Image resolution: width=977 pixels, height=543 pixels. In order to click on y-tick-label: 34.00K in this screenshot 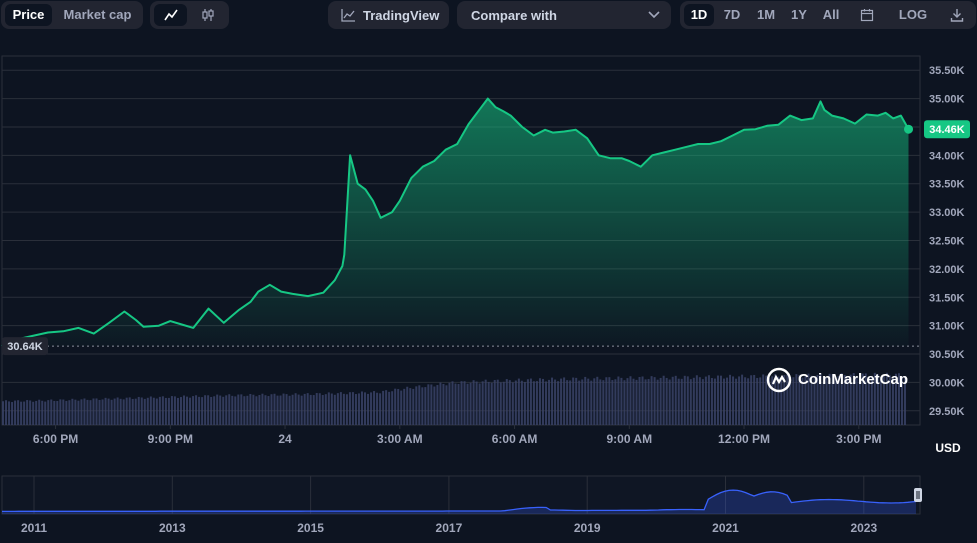, I will do `click(947, 156)`.